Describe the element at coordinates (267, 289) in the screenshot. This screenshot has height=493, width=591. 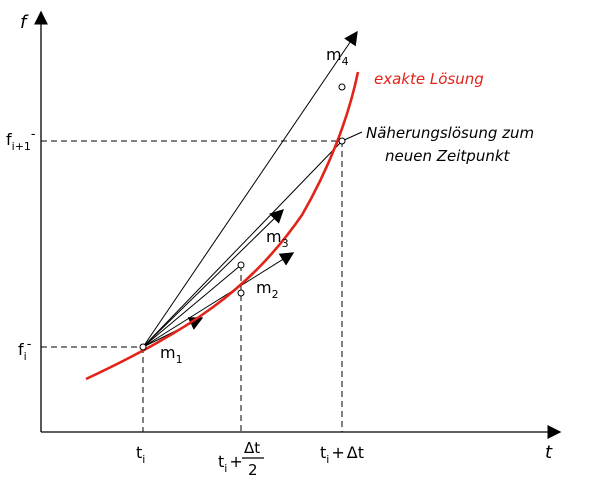
I see `slope-label-m2: m2` at that location.